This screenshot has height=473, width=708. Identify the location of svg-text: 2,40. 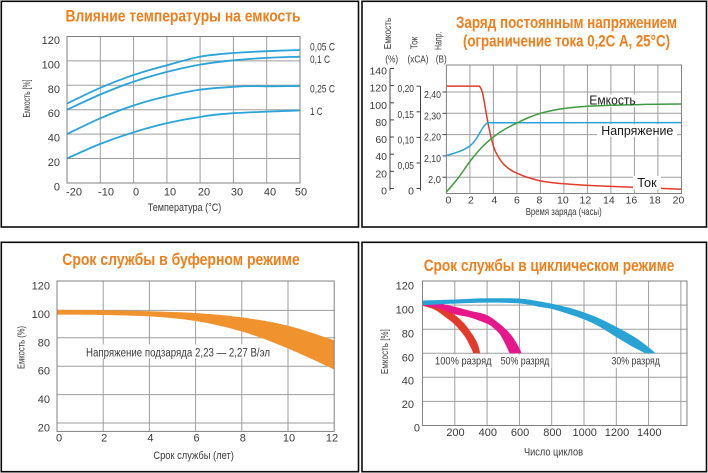
(432, 95).